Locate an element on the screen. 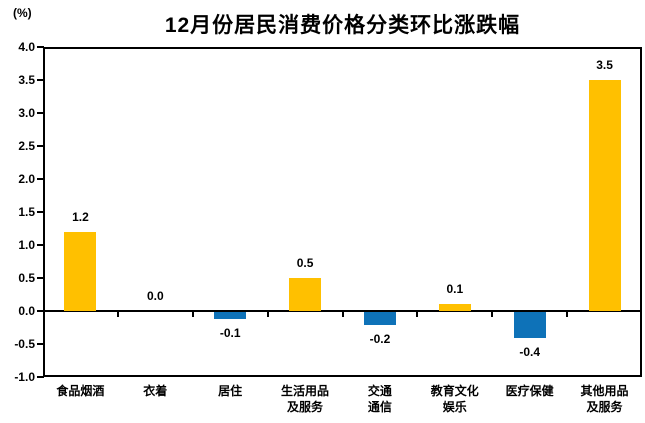 This screenshot has width=645, height=423. y-axis-tick-label: -1.0 is located at coordinates (24, 377).